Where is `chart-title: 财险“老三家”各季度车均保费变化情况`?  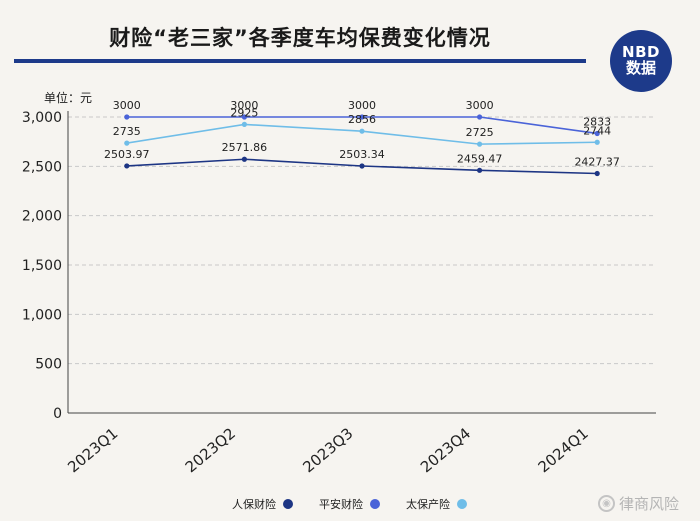 chart-title: 财险“老三家”各季度车均保费变化情况 is located at coordinates (300, 38).